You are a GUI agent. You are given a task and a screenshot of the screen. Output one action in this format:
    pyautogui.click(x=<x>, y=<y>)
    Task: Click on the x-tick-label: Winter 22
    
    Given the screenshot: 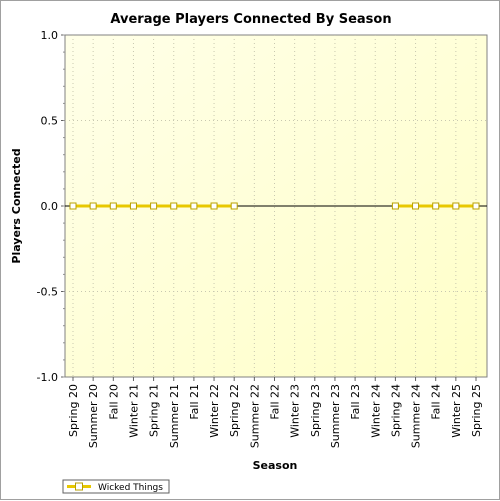 What is the action you would take?
    pyautogui.click(x=214, y=411)
    